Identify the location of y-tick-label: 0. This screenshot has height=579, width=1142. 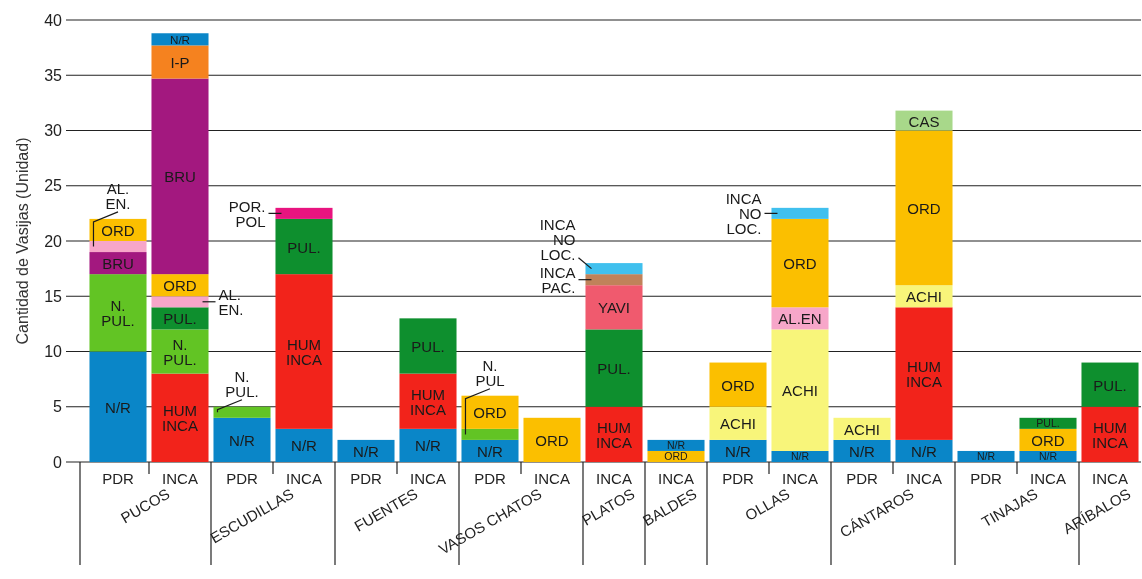
(58, 462).